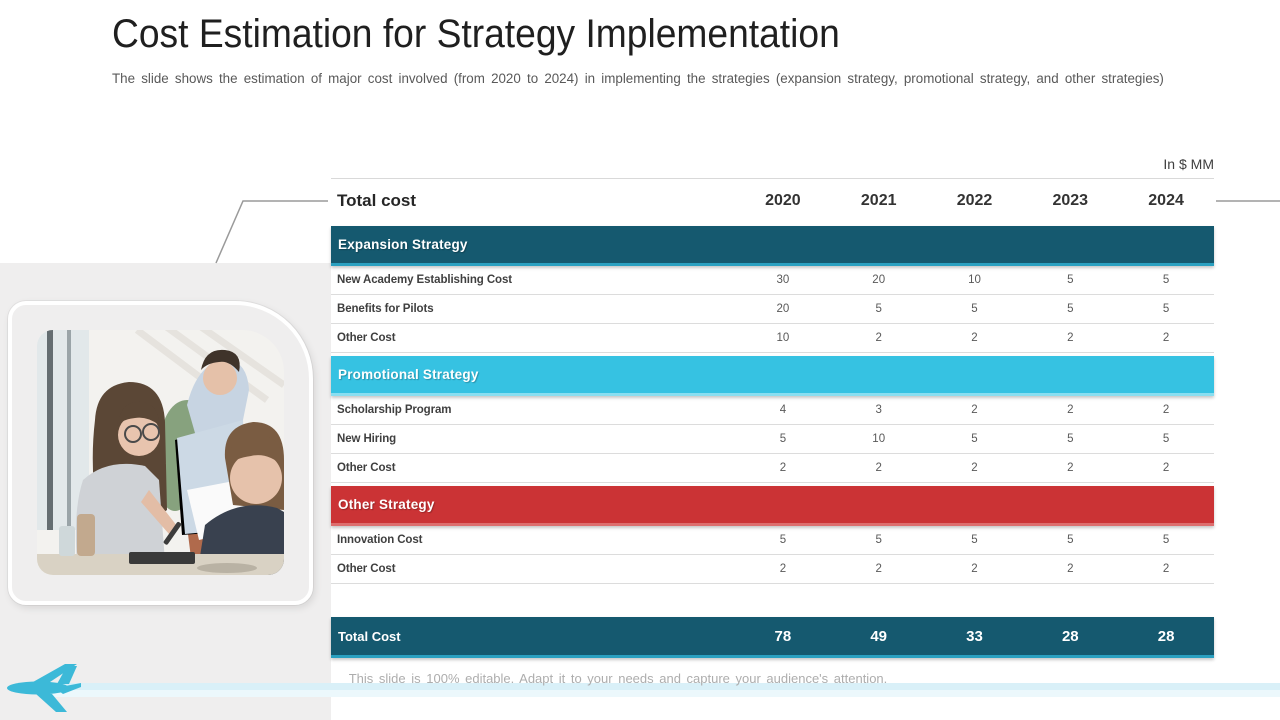 Image resolution: width=1280 pixels, height=720 pixels. What do you see at coordinates (377, 200) in the screenshot?
I see `table-header-label: Total cost` at bounding box center [377, 200].